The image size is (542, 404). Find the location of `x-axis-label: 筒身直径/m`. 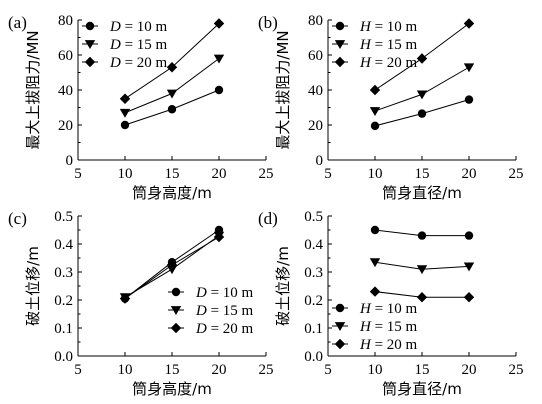

x-axis-label: 筒身直径/m is located at coordinates (422, 193).